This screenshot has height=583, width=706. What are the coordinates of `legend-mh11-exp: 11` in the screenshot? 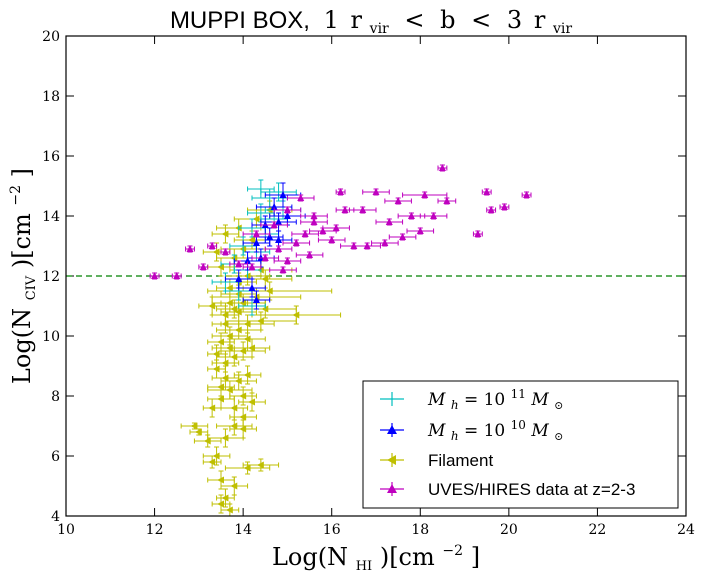 It's located at (518, 394).